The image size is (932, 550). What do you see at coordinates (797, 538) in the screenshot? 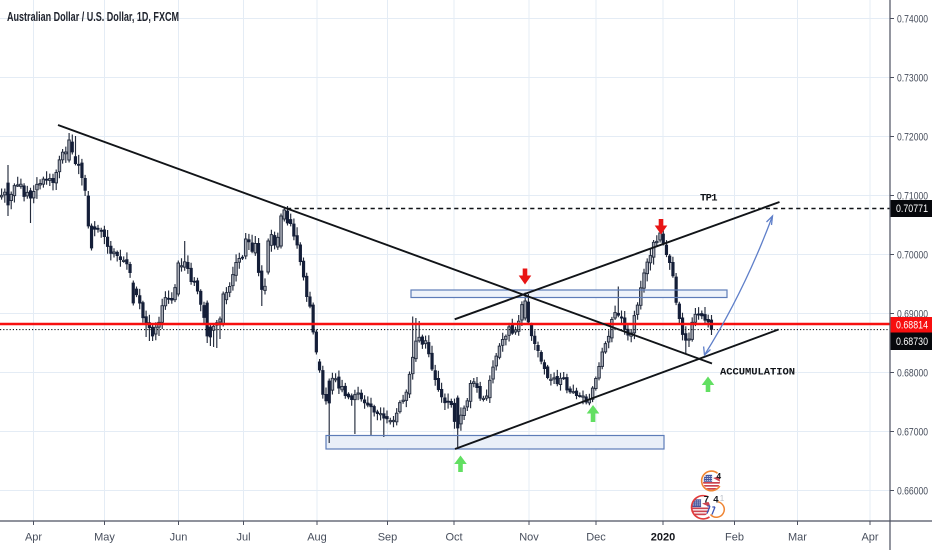
I see `svg-text: Mar` at bounding box center [797, 538].